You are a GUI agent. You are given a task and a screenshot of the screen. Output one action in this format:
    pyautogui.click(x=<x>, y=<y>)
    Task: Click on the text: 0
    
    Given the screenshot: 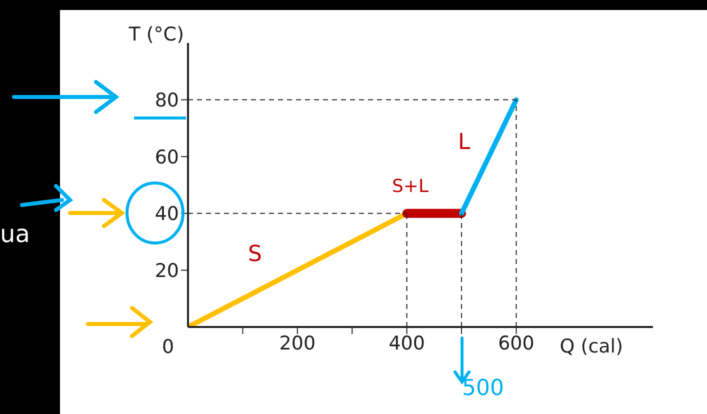 What is the action you would take?
    pyautogui.click(x=168, y=347)
    